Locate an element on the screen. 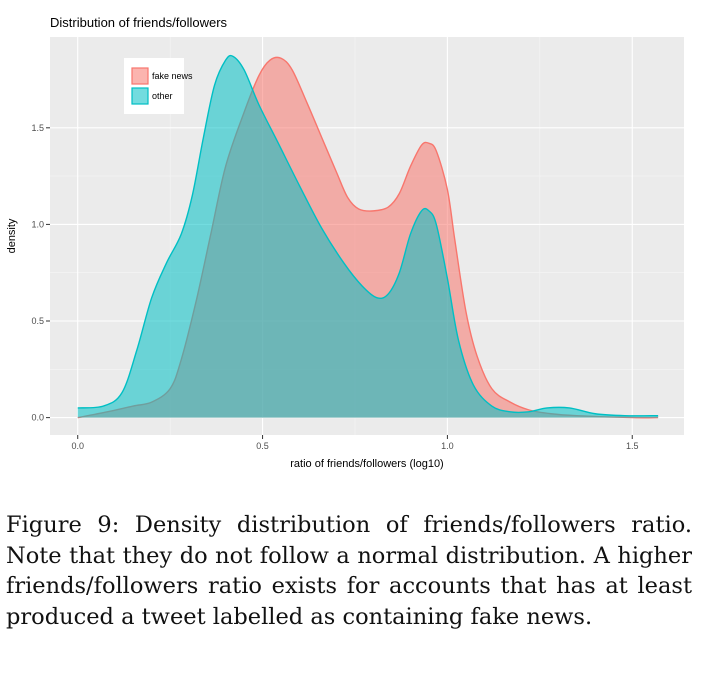  legend-label-fake-news: fake news is located at coordinates (172, 76).